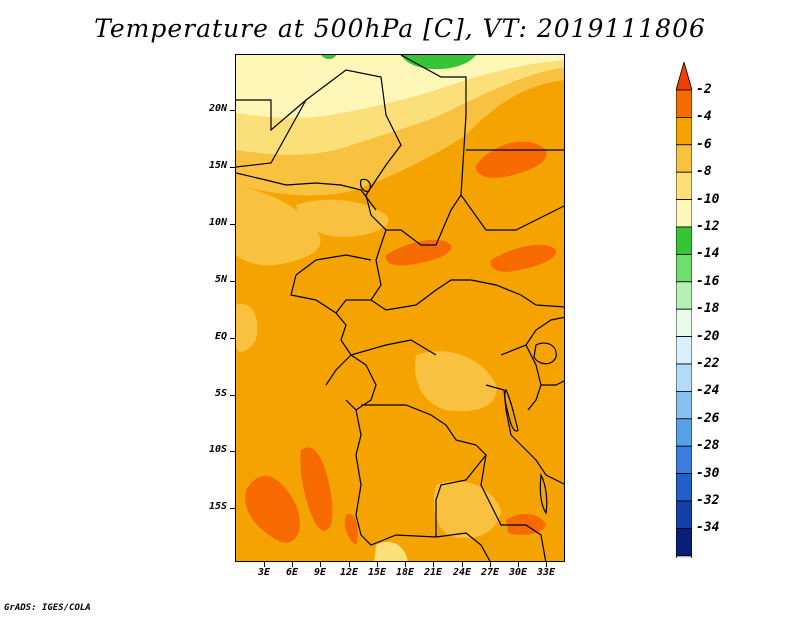  Describe the element at coordinates (684, 556) in the screenshot. I see `colorbar-arrow-bottom` at that location.